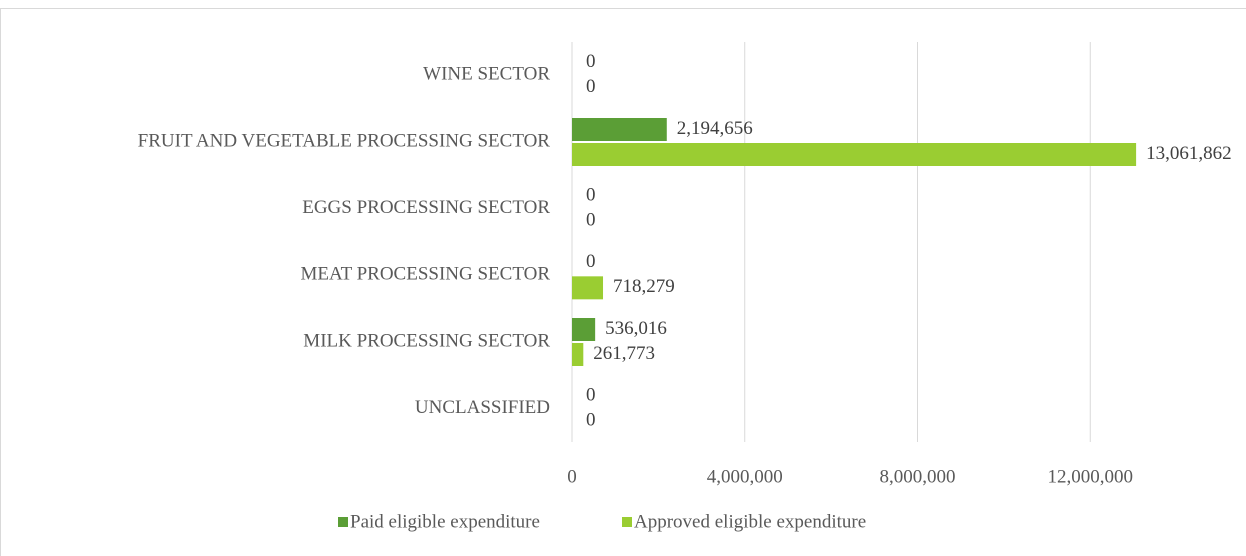  What do you see at coordinates (918, 476) in the screenshot?
I see `x-tick-label: 8,000,000` at bounding box center [918, 476].